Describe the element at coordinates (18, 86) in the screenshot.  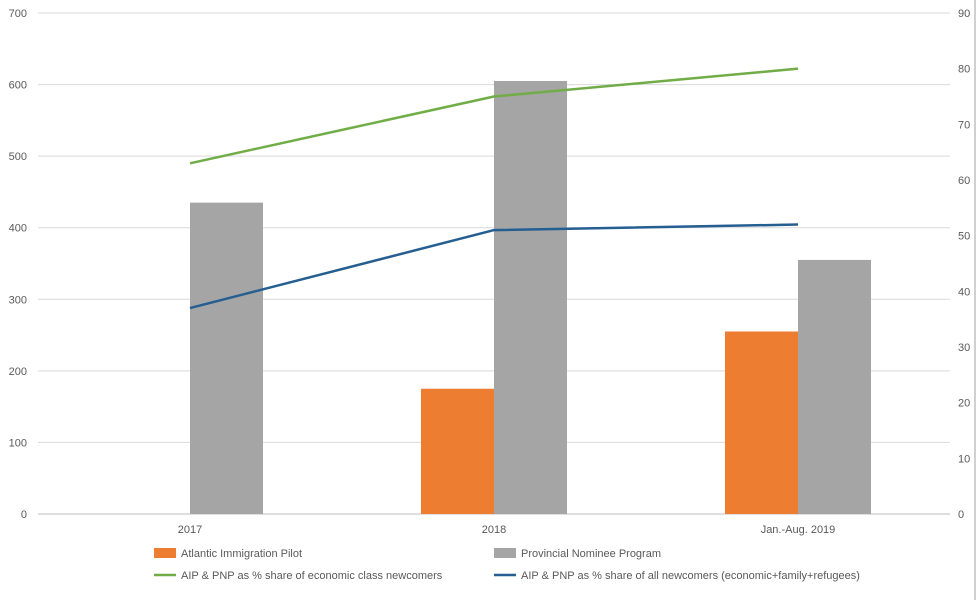
I see `y-tick-label: 600` at that location.